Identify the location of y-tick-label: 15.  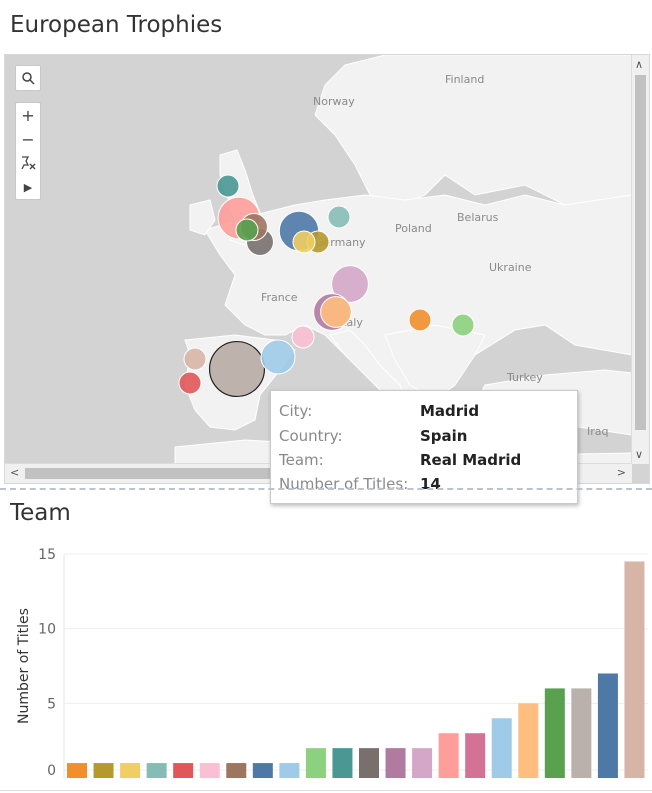
(47, 555).